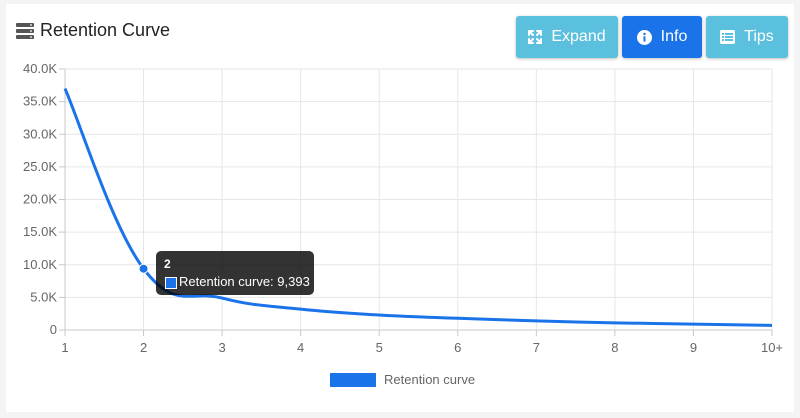 This screenshot has width=800, height=418. Describe the element at coordinates (457, 347) in the screenshot. I see `x-tick-label: 6` at that location.